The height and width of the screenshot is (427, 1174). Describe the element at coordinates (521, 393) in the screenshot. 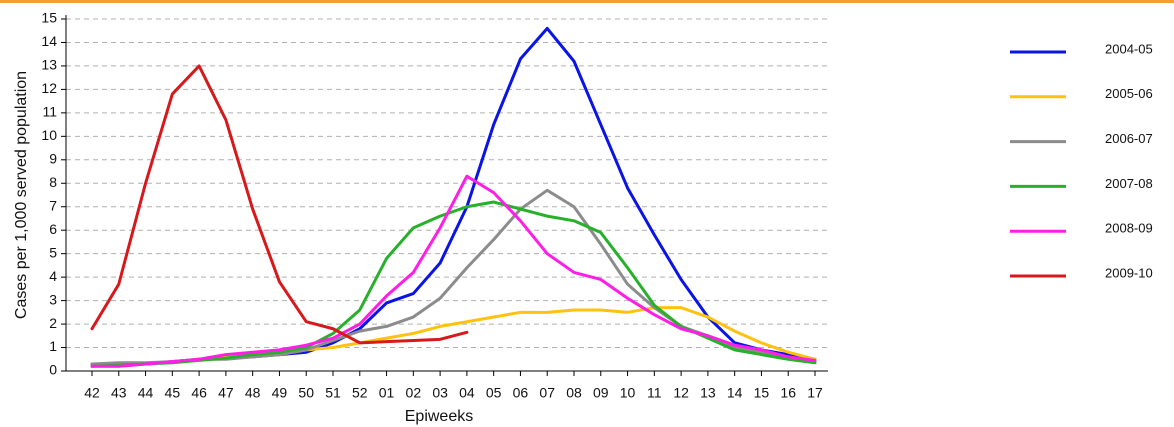

I see `x-tick-label: 06` at that location.